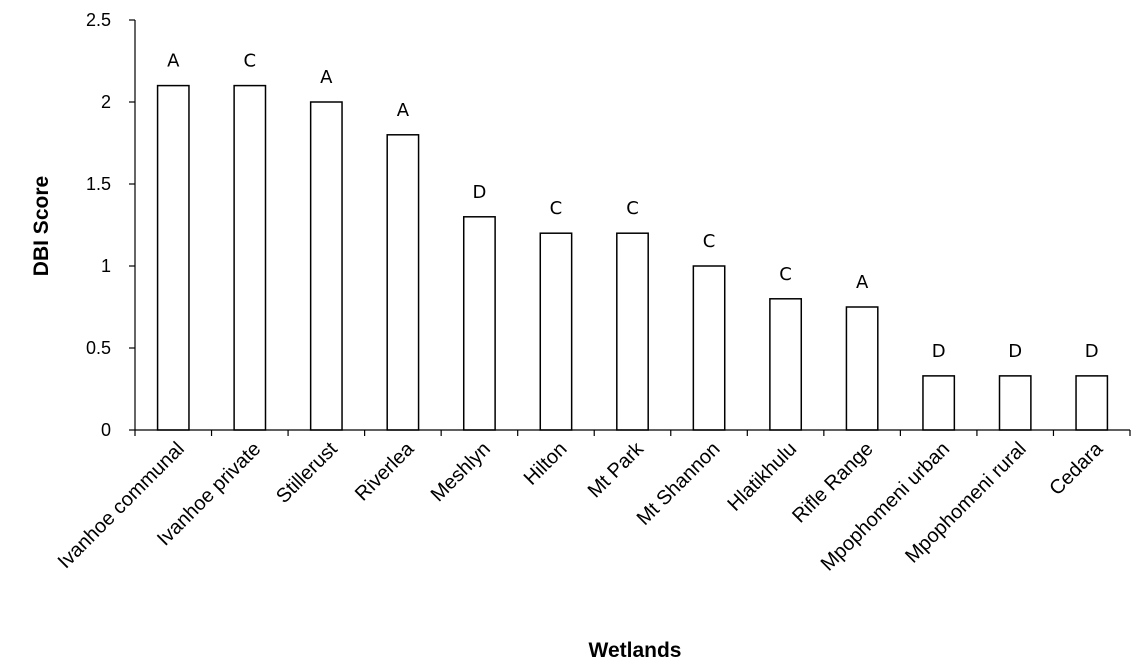 Image resolution: width=1143 pixels, height=666 pixels. What do you see at coordinates (121, 505) in the screenshot?
I see `x-category-label: Ivanhoe communal` at bounding box center [121, 505].